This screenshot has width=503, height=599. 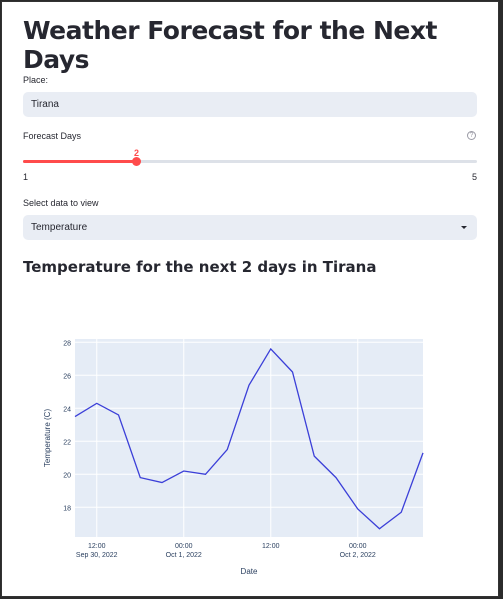 What do you see at coordinates (471, 135) in the screenshot?
I see `question-circle-icon: ?` at bounding box center [471, 135].